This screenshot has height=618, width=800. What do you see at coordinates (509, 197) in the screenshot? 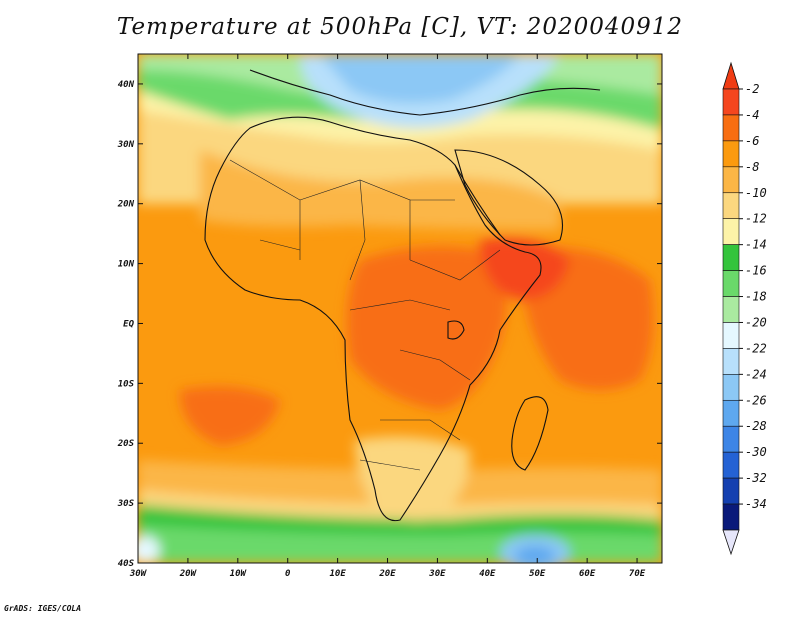
I see `arabia-coastline` at bounding box center [509, 197].